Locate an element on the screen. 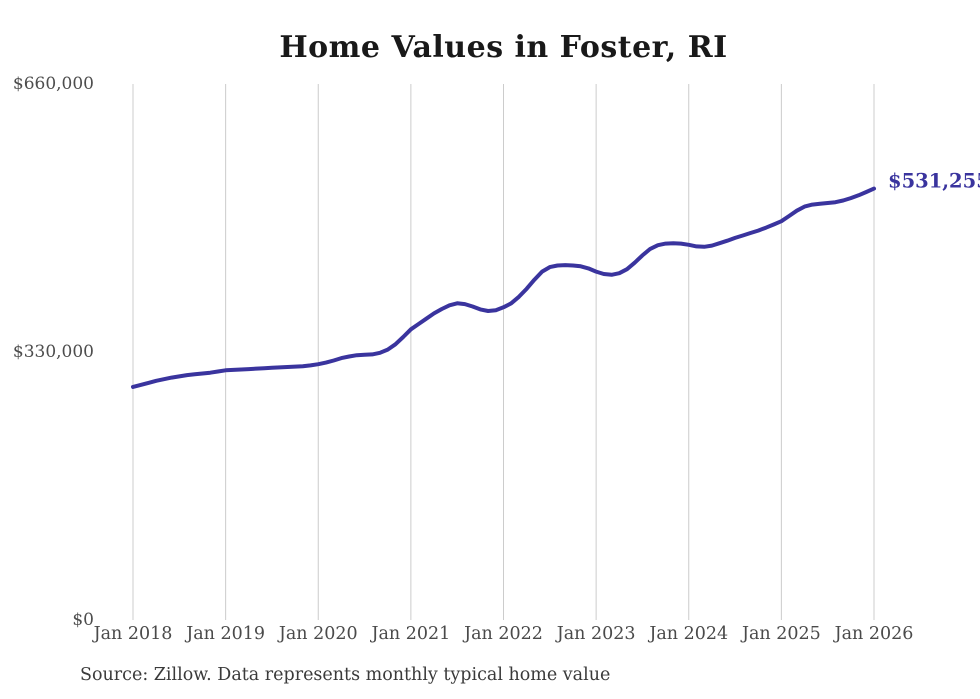  y-tick-label: $660,000 is located at coordinates (53, 84).